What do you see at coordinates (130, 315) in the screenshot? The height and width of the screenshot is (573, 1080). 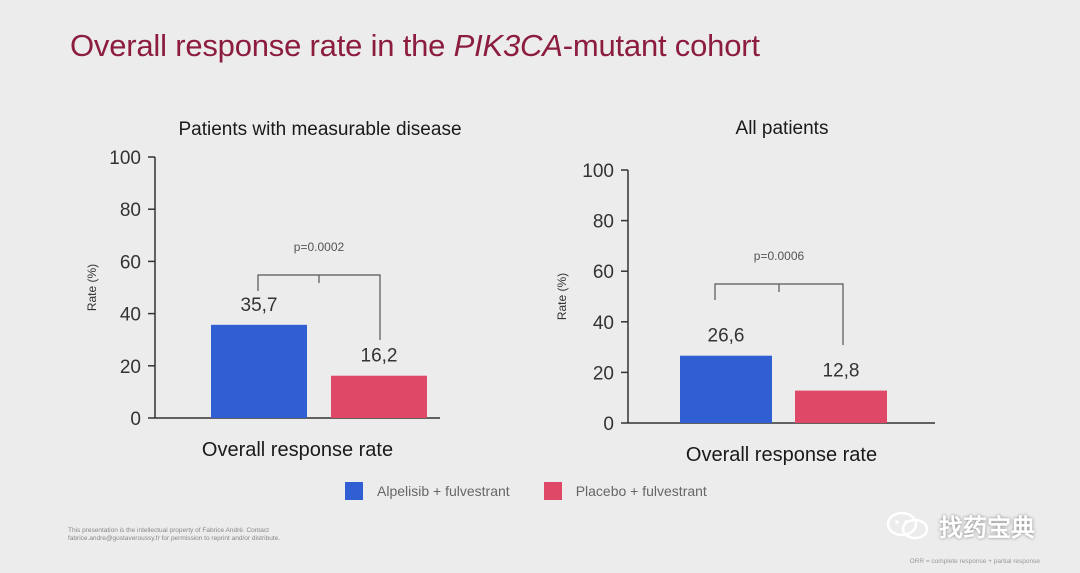 I see `chart1-ytick-label-40: 40` at bounding box center [130, 315].